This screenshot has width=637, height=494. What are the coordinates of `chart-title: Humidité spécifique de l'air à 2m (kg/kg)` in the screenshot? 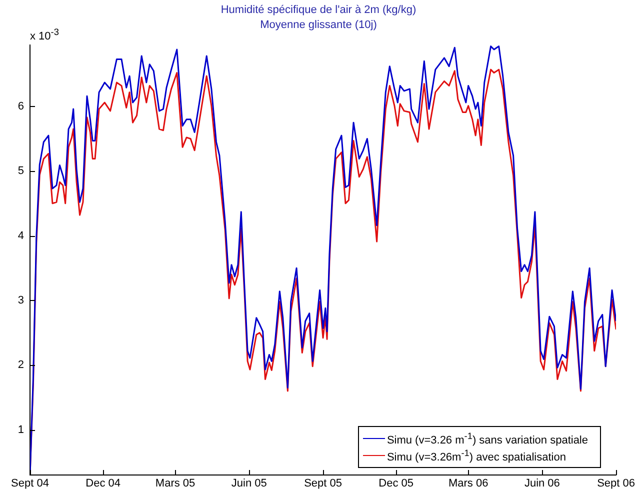 It's located at (319, 10).